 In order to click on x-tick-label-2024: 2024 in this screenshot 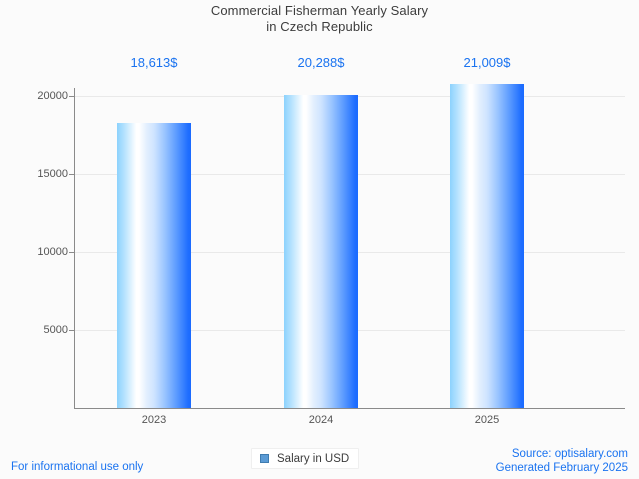, I will do `click(321, 420)`.